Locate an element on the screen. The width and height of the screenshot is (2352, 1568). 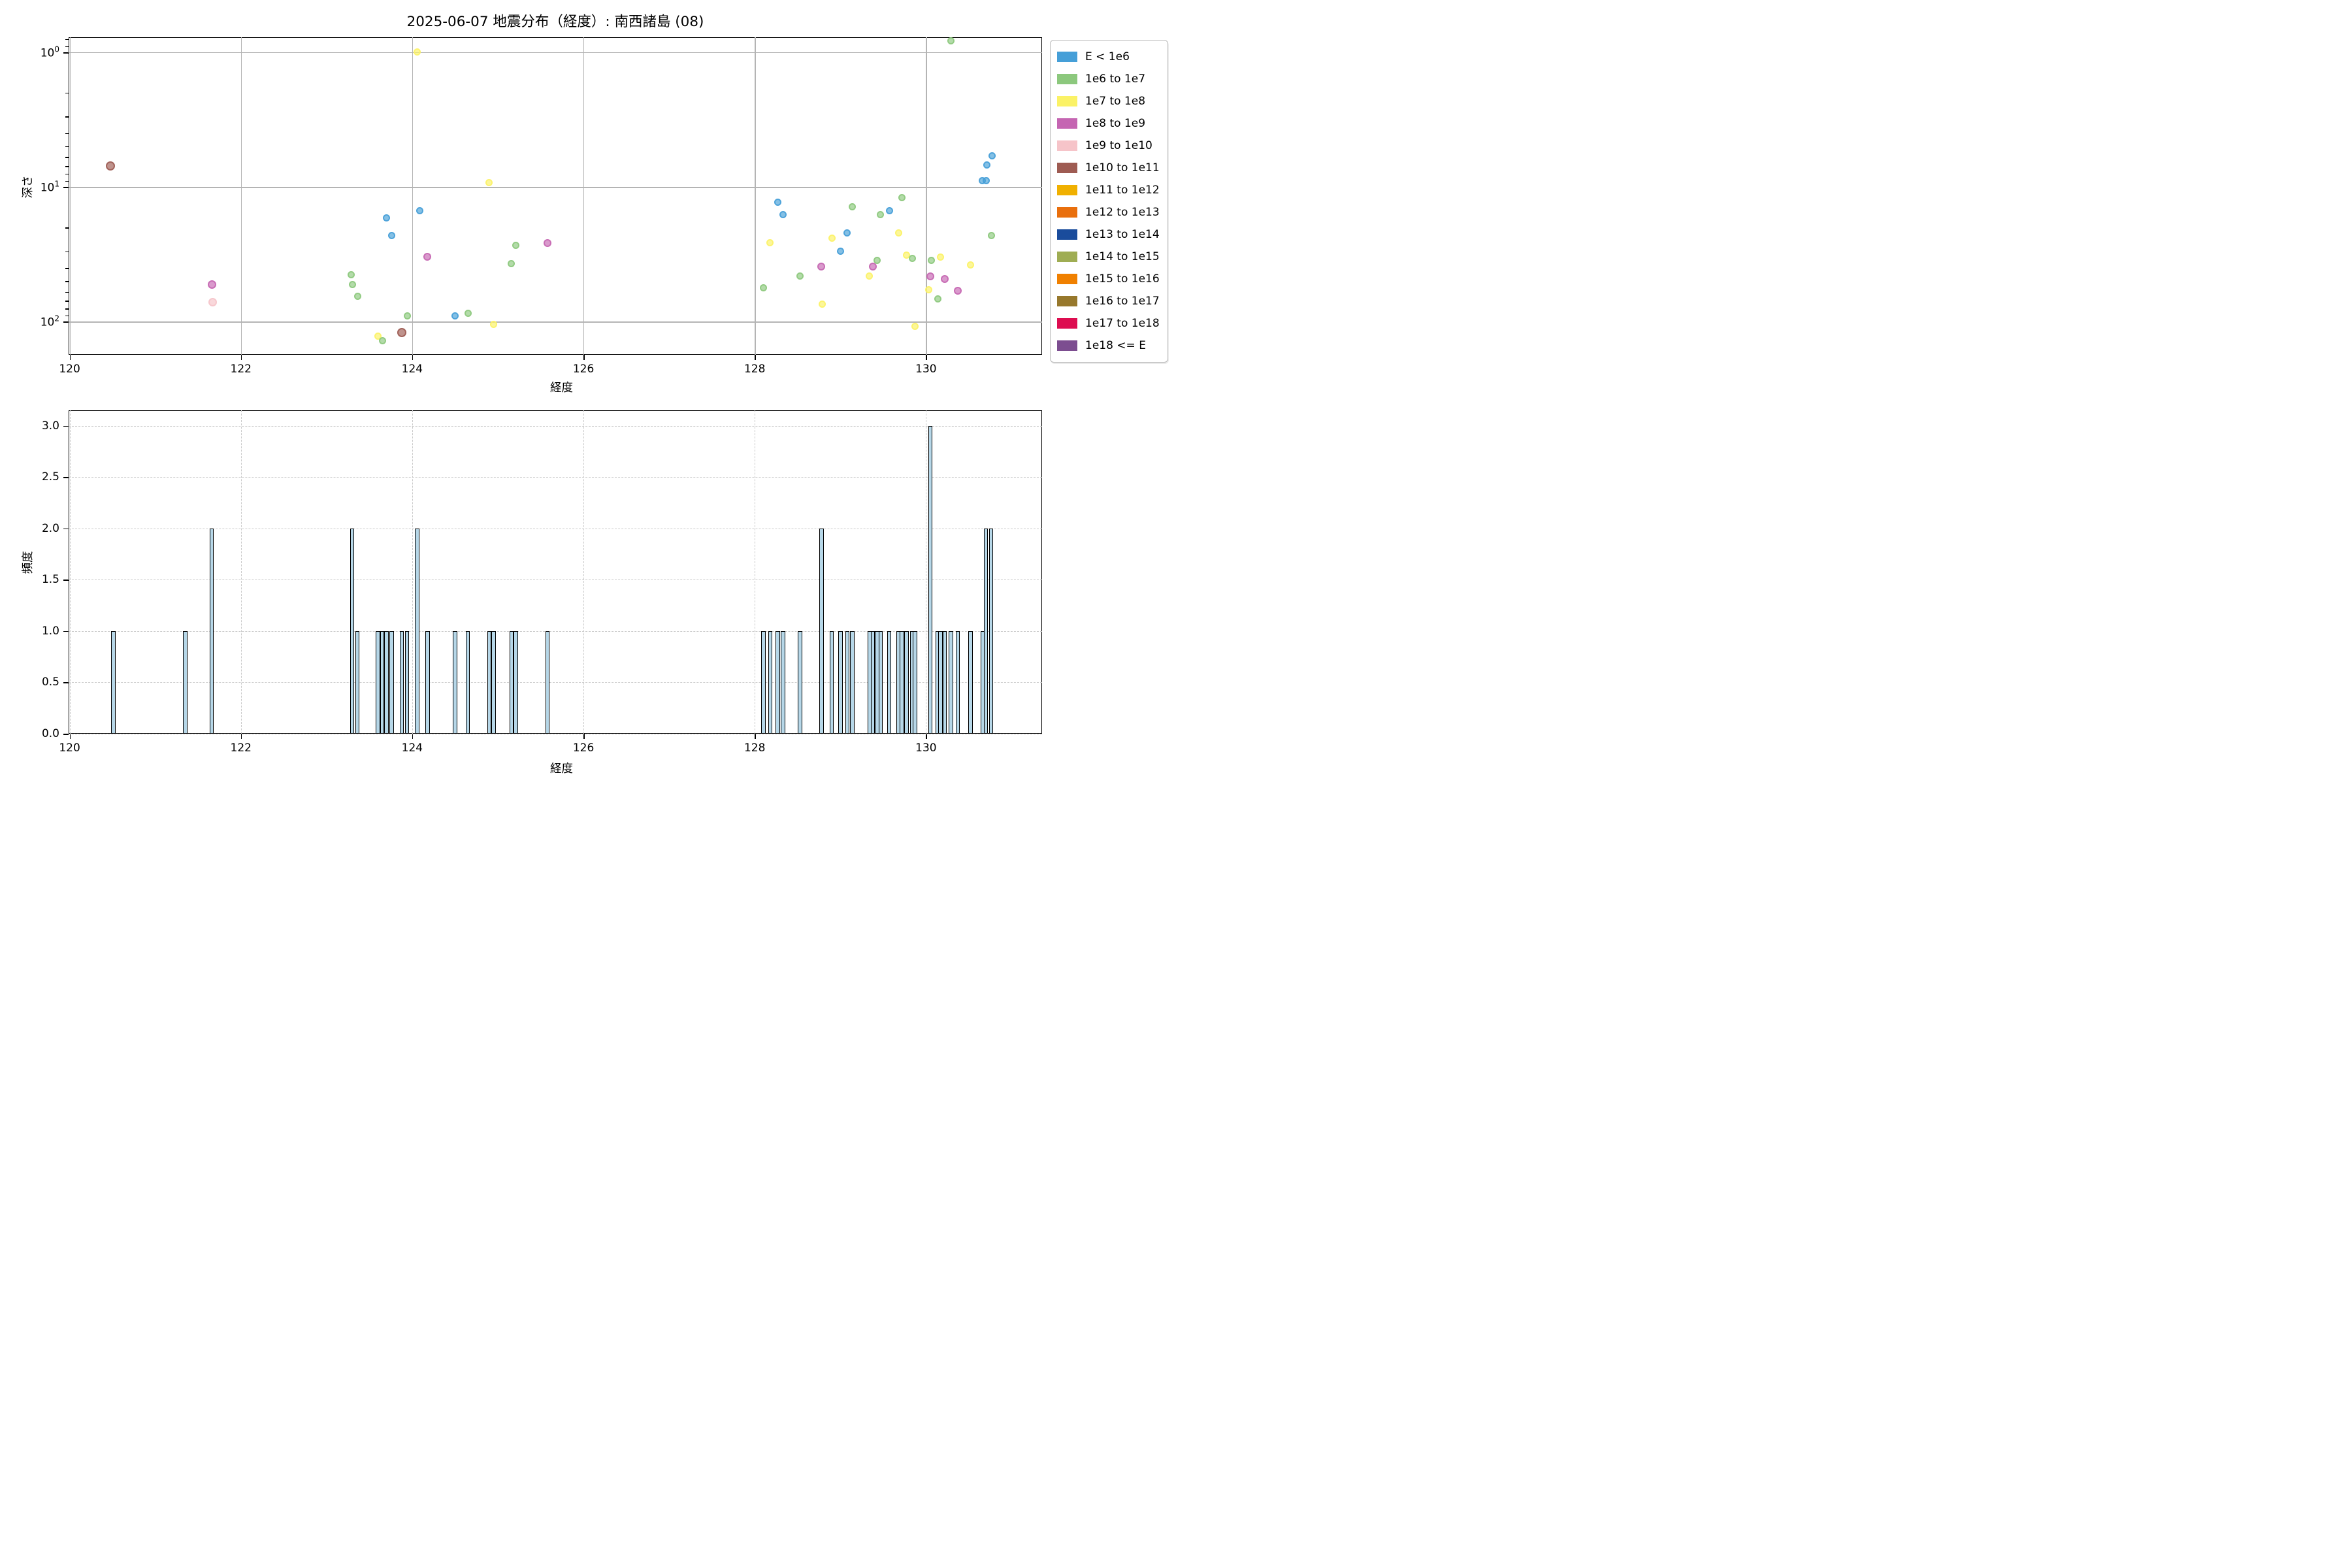
hist-ytick-label: 3.0 is located at coordinates (50, 426).